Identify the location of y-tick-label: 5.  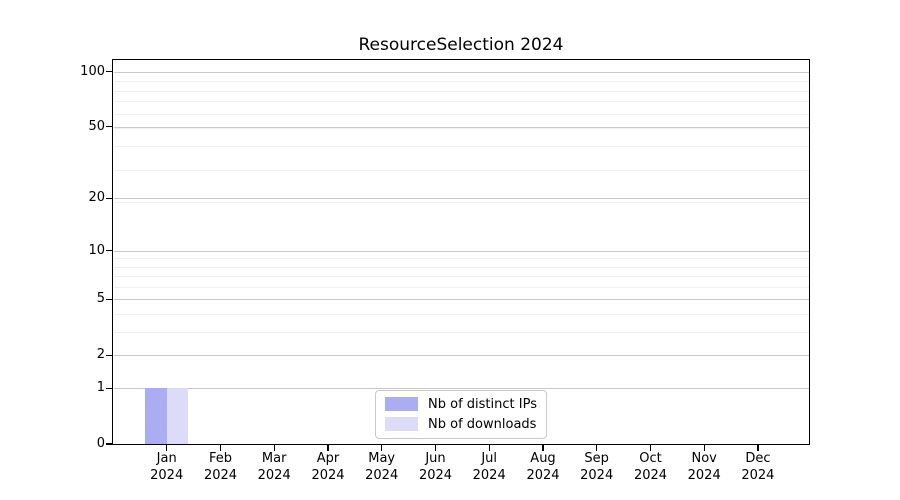
(100, 299).